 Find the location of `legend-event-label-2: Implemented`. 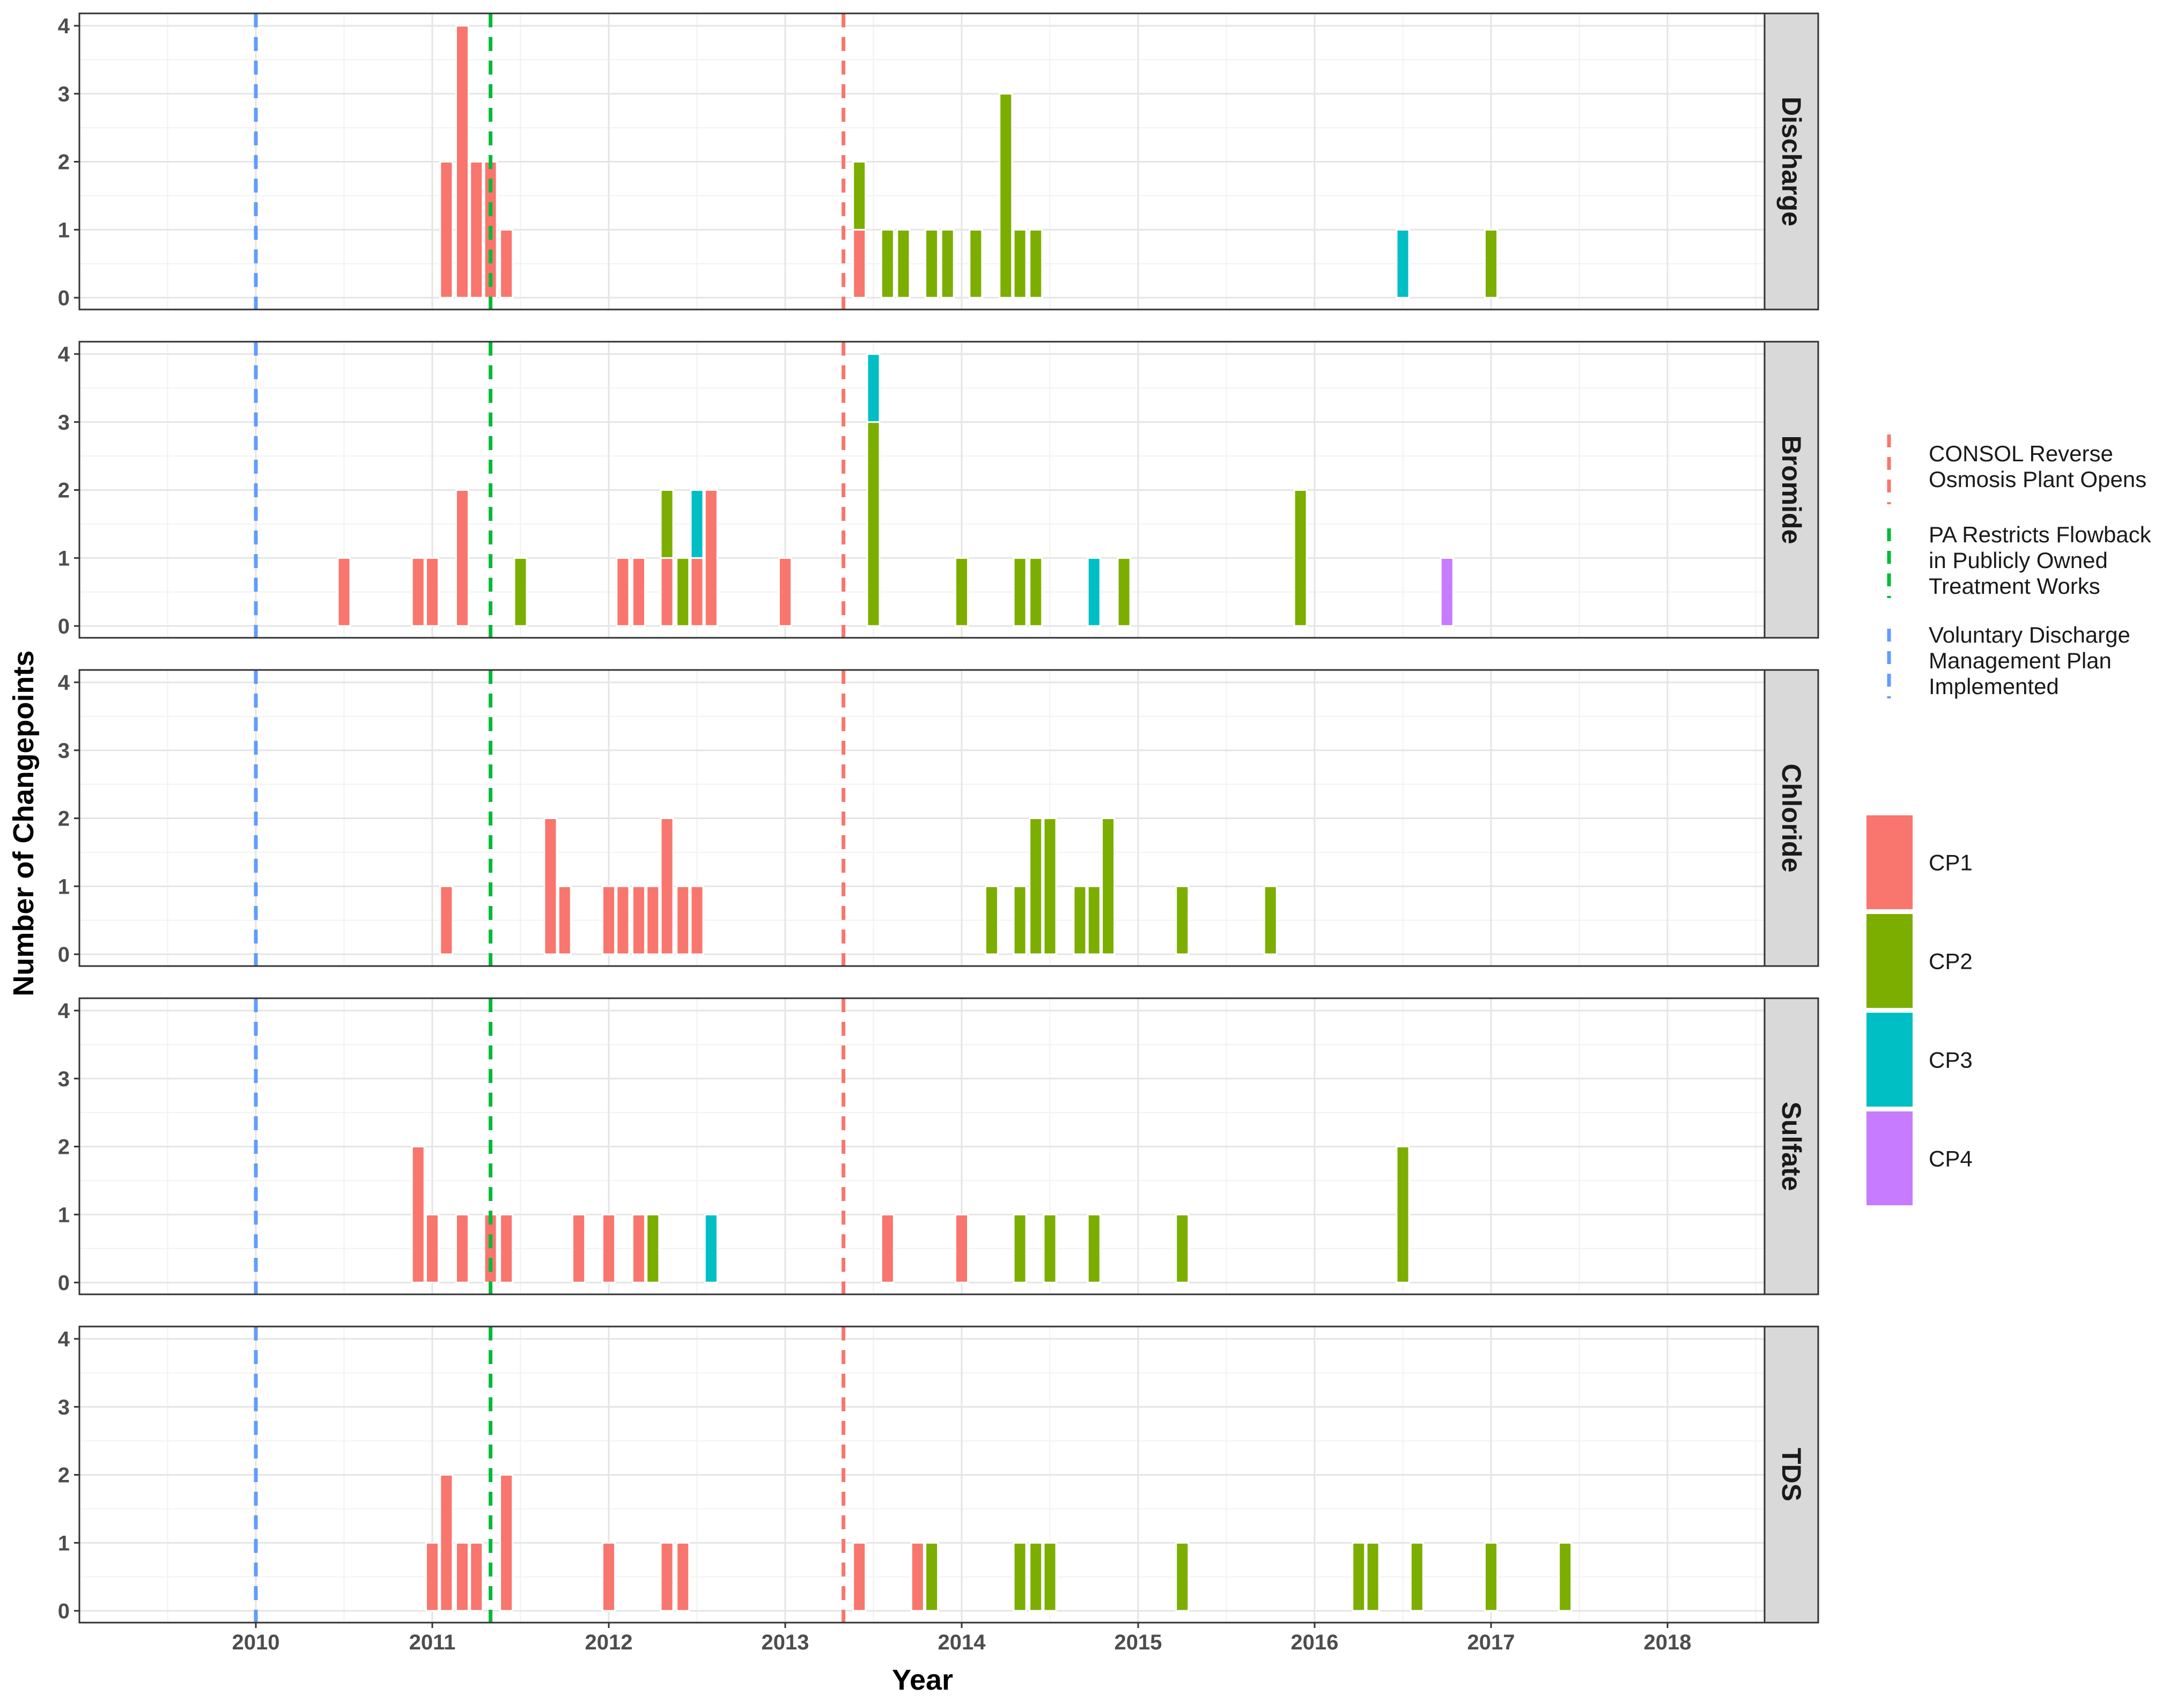

legend-event-label-2: Implemented is located at coordinates (1994, 686).